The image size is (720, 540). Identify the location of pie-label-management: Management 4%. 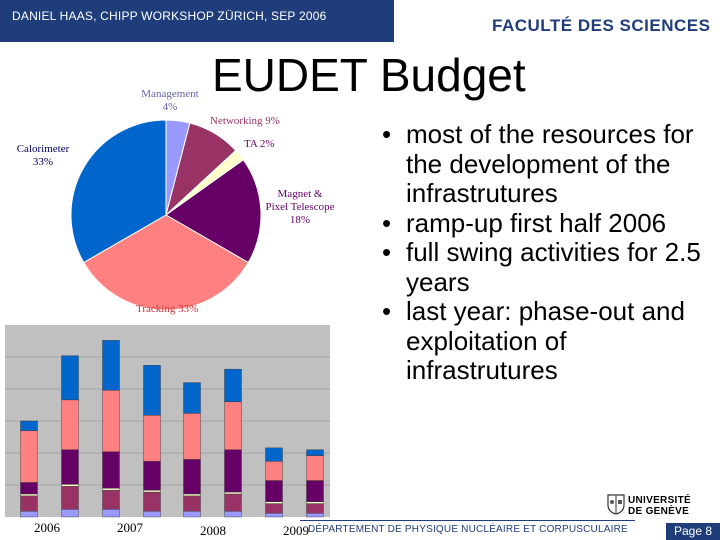
(170, 101).